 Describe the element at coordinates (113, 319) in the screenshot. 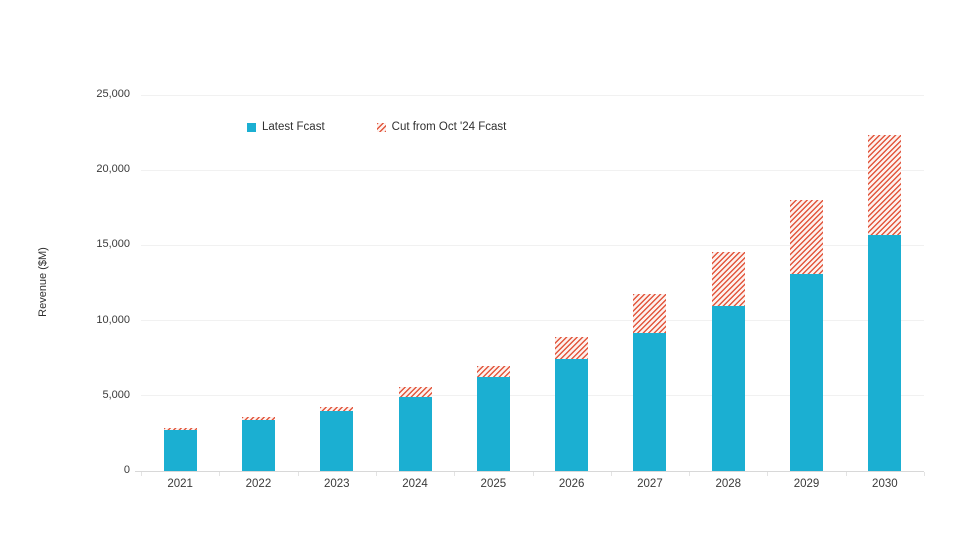

I see `y-tick-label: 10,000` at that location.